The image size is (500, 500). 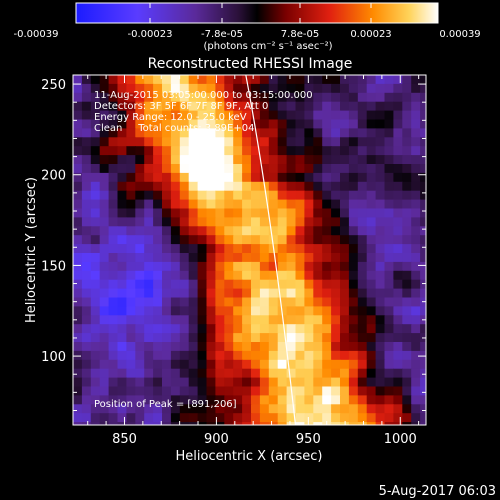 I want to click on x-tick-labels: 850 900 950 1000, so click(x=264, y=439).